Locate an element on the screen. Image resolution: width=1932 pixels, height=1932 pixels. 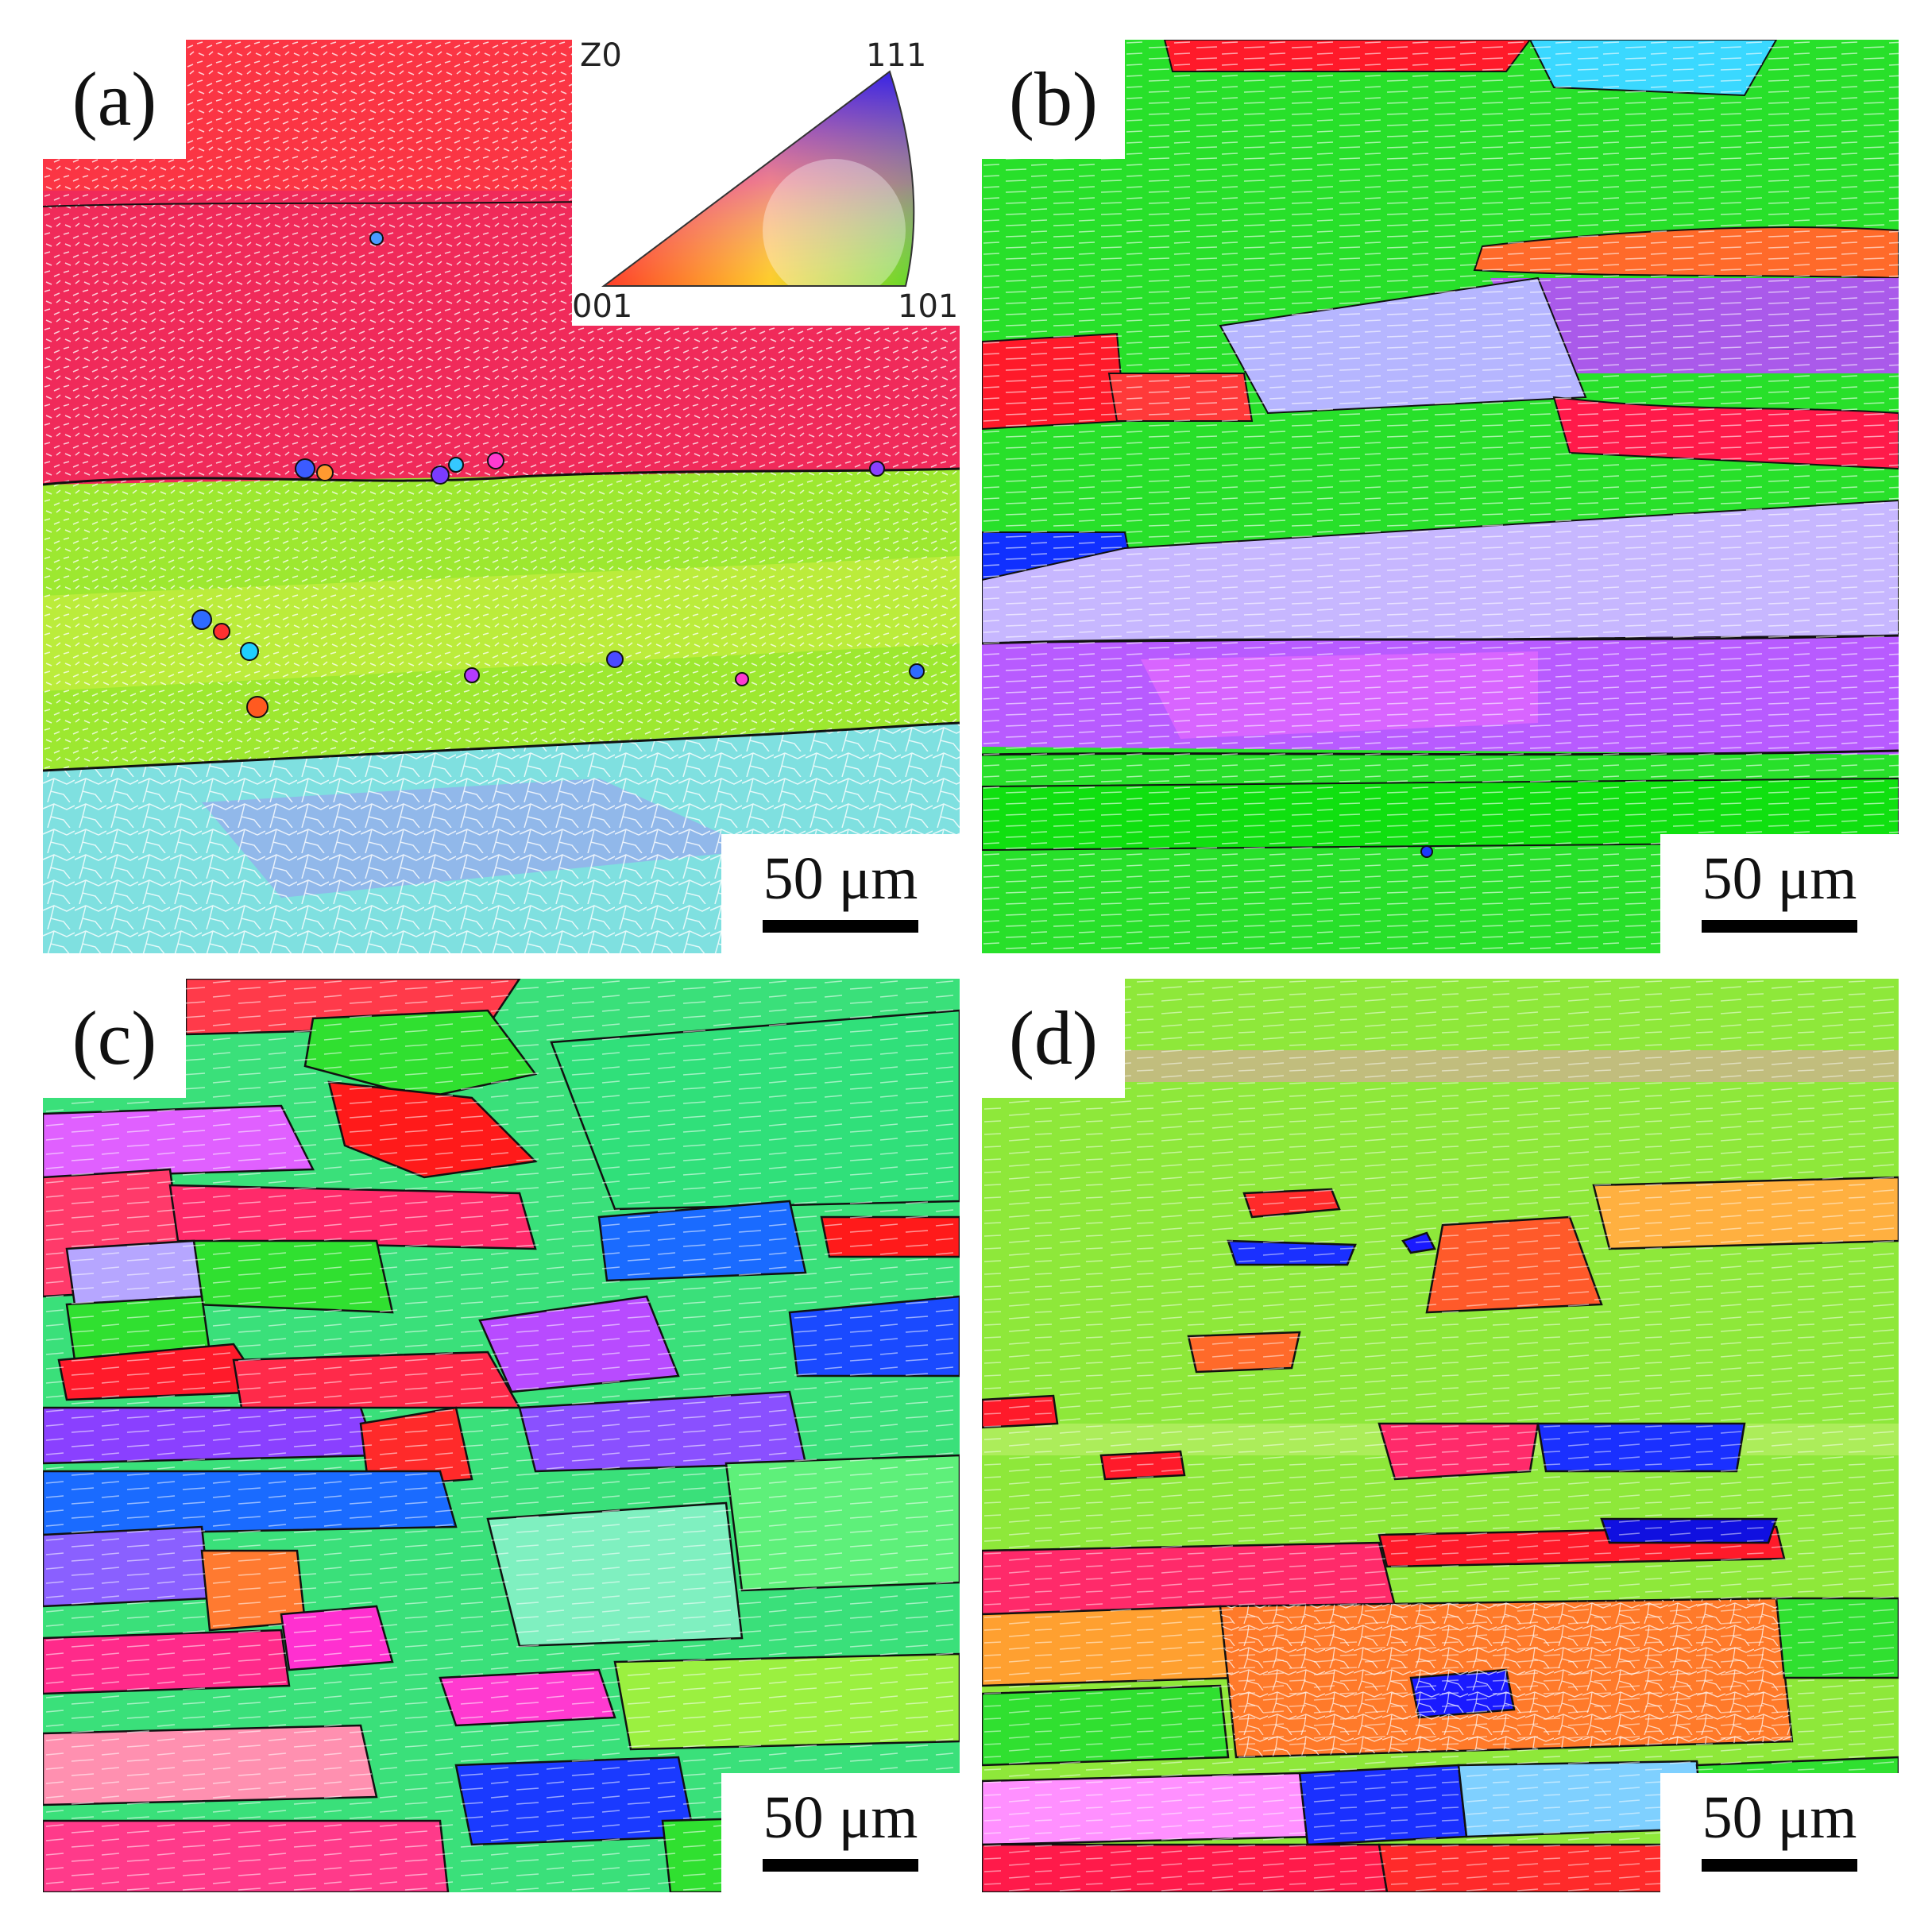
scale-bar-box-a: 50 μm is located at coordinates (840, 893).